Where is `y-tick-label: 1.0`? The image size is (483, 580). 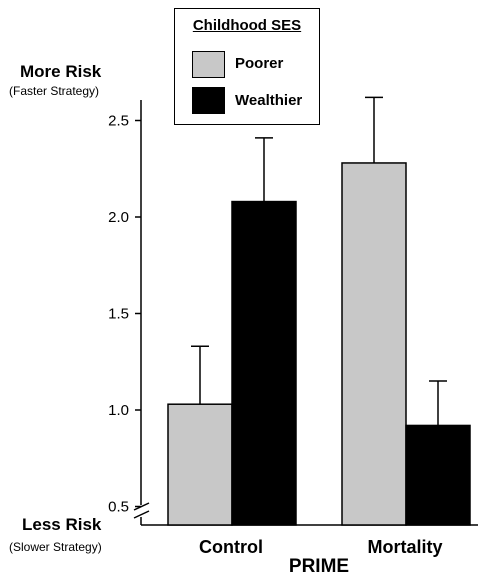
y-tick-label: 1.0 is located at coordinates (118, 410).